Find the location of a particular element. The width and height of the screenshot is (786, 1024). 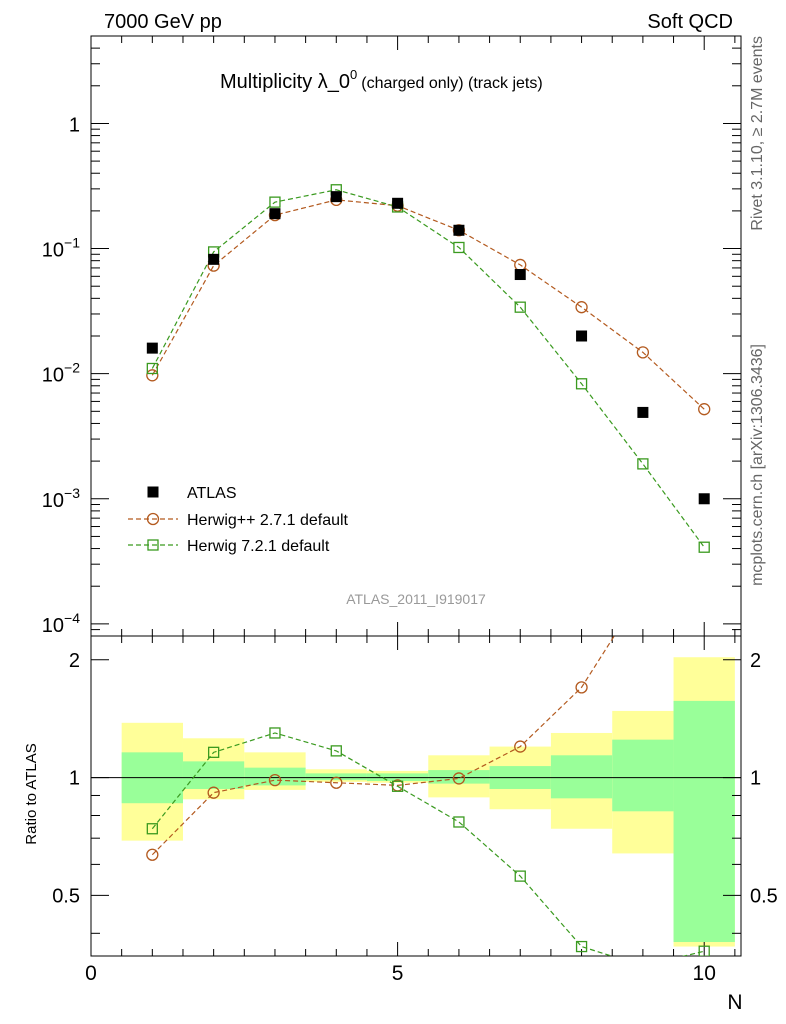

chart-title-sub: (charged only) (track jets) is located at coordinates (451, 83).